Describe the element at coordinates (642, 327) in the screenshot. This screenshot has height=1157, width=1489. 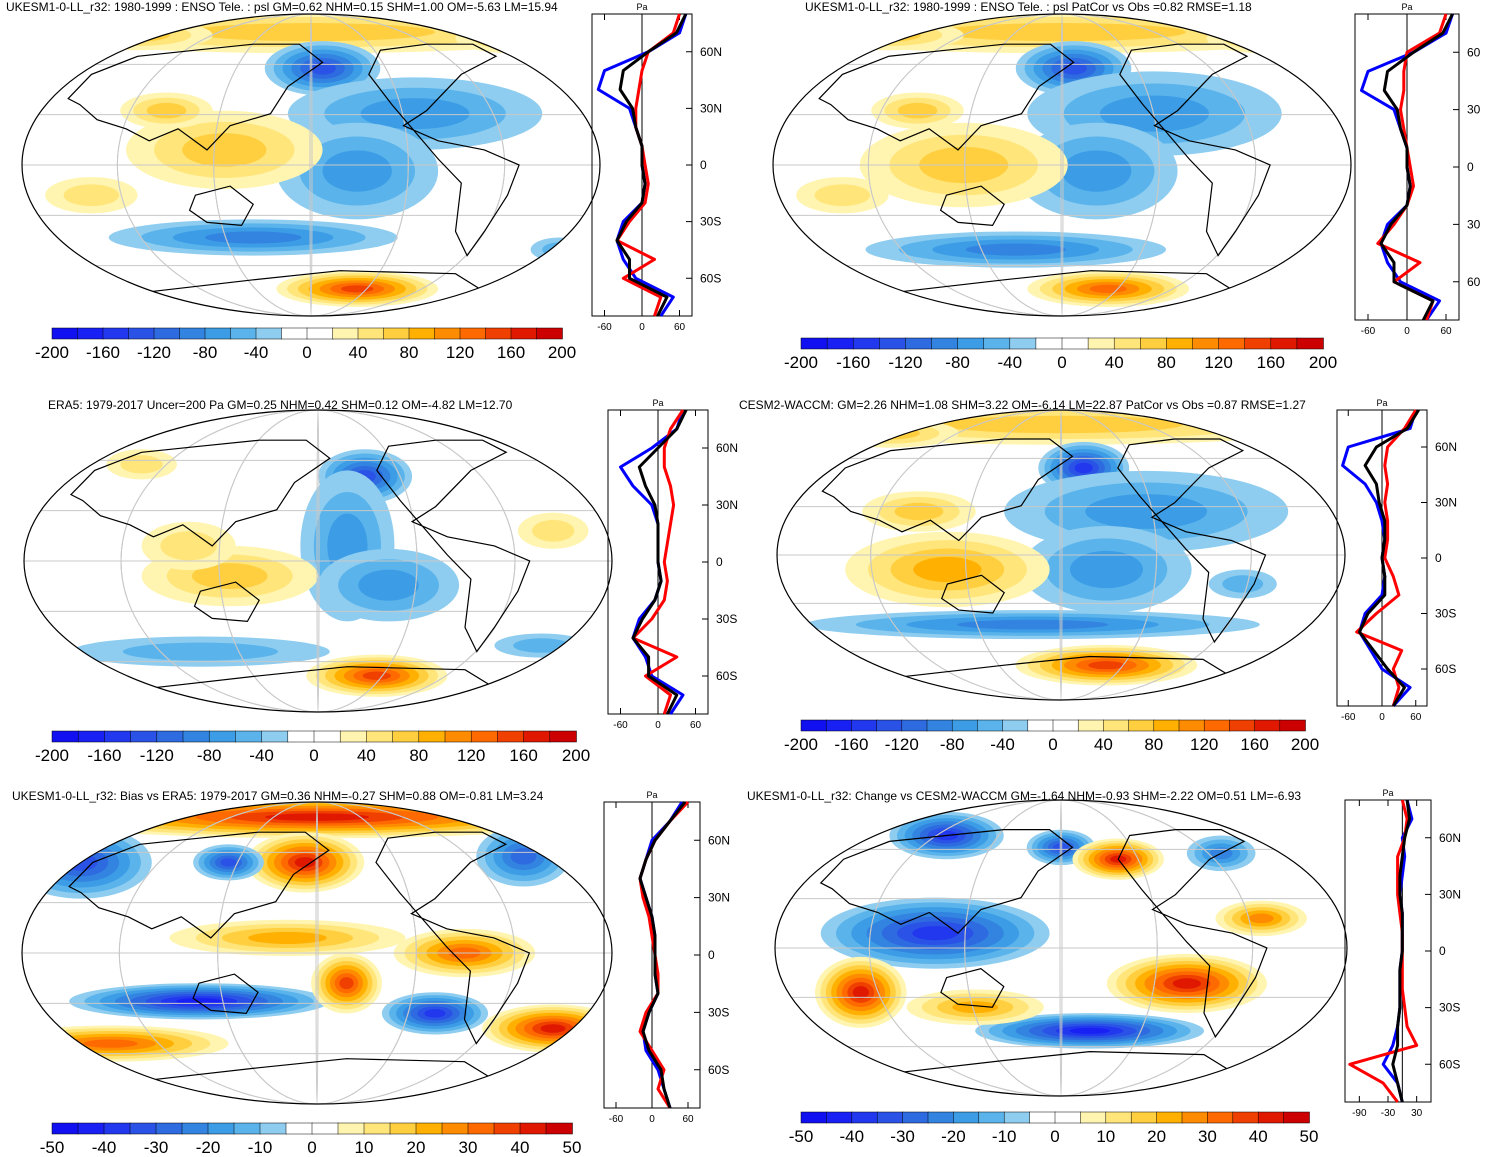
I see `x-tick-label: 0` at that location.